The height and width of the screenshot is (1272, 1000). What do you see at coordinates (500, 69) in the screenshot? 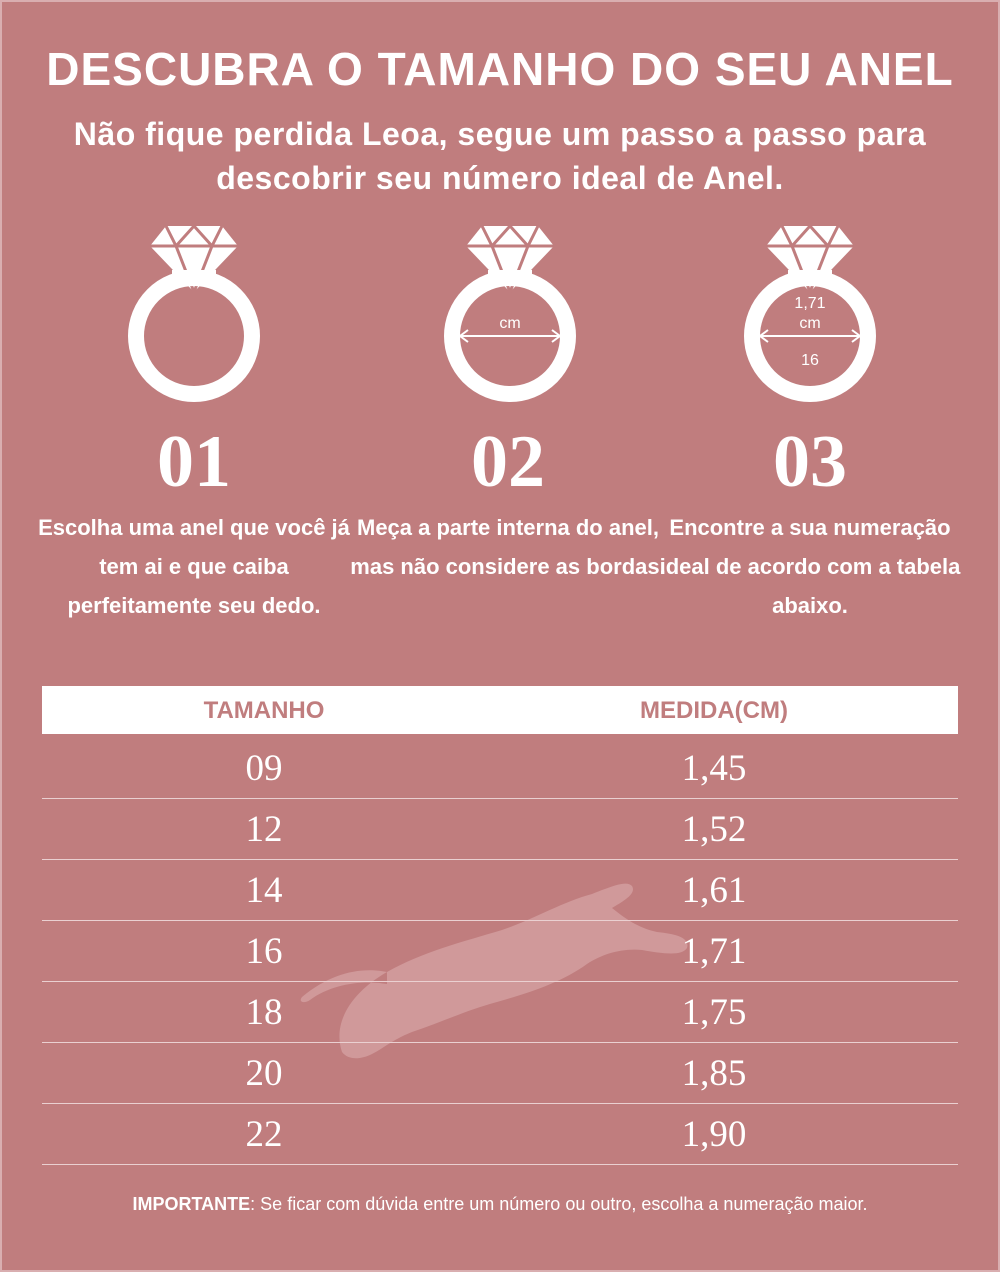
I see `page-title: DESCUBRA O TAMANHO DO SEU ANEL` at bounding box center [500, 69].